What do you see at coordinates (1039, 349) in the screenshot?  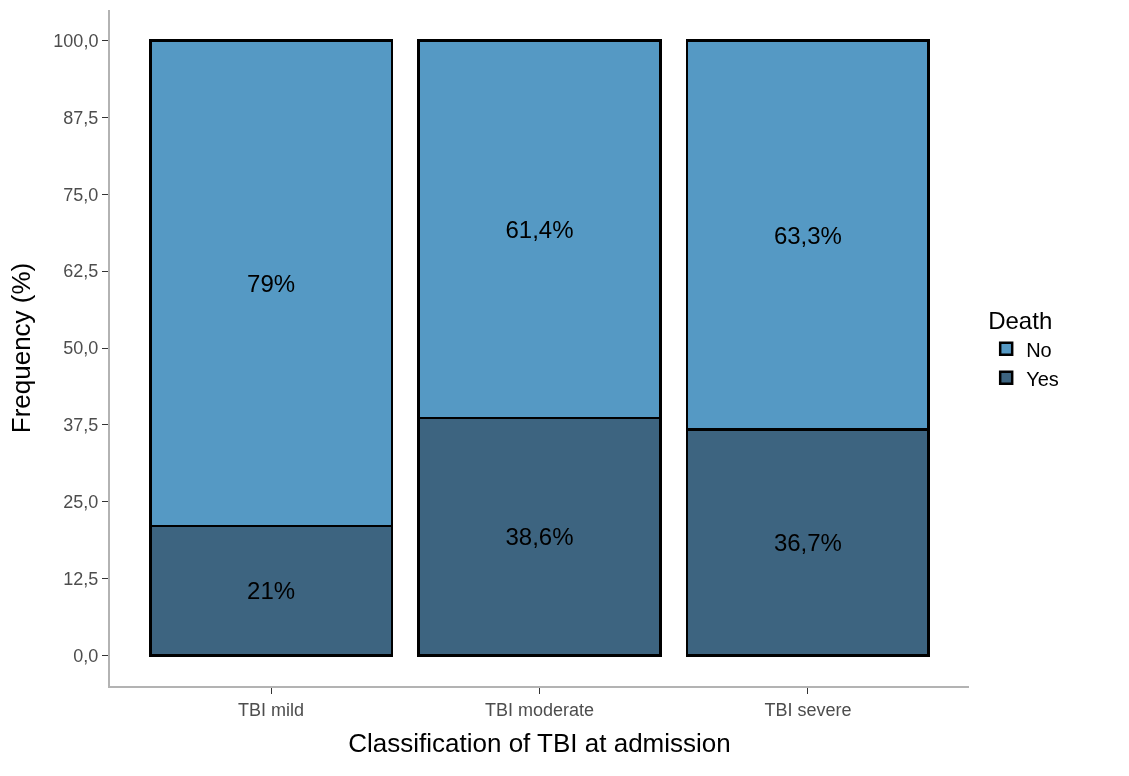 I see `legend-label: No` at bounding box center [1039, 349].